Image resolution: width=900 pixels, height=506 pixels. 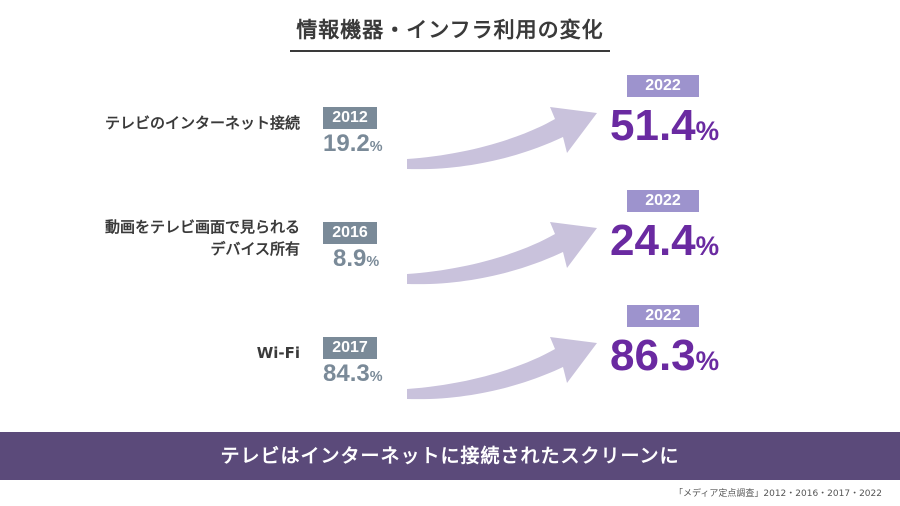 I want to click on base-value: 84.3%, so click(x=363, y=375).